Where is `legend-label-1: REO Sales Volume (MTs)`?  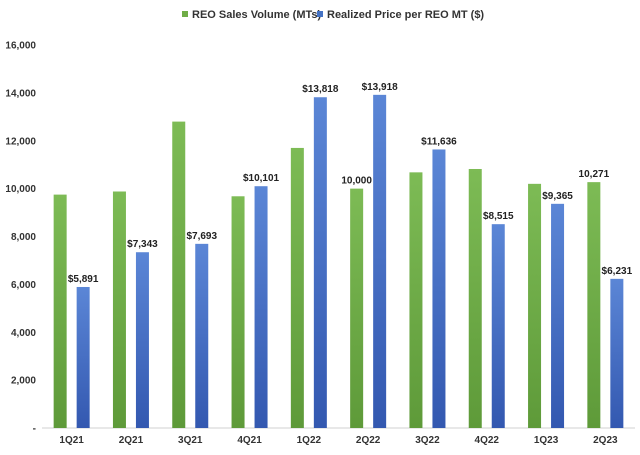
legend-label-1: REO Sales Volume (MTs) is located at coordinates (257, 15).